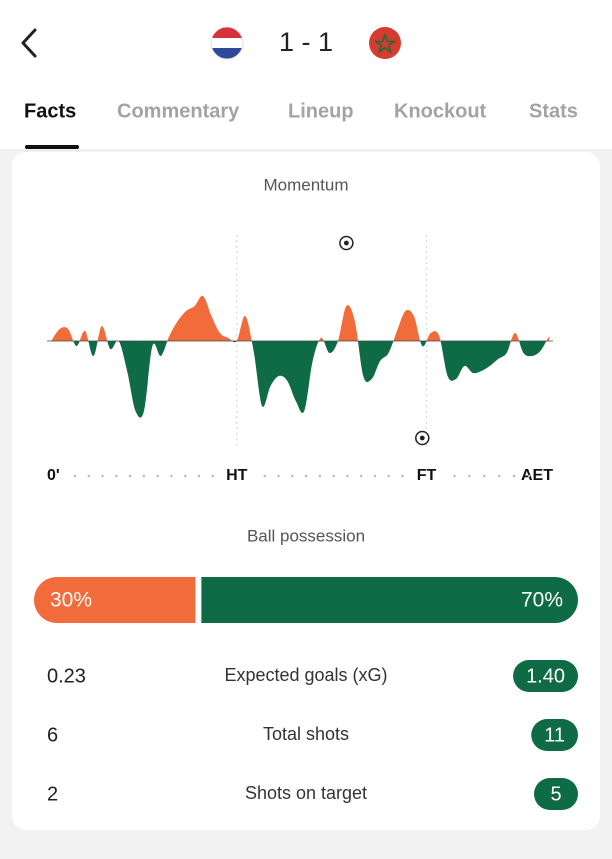  I want to click on stat-label: Expected goals (xG), so click(305, 675).